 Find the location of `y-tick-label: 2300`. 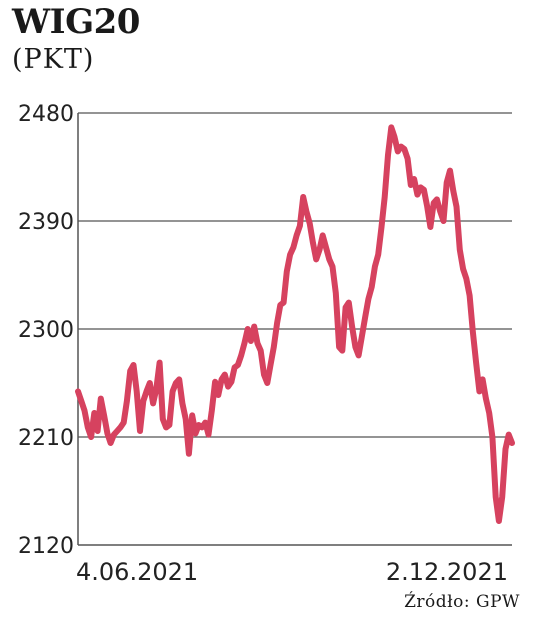

y-tick-label: 2300 is located at coordinates (46, 330).